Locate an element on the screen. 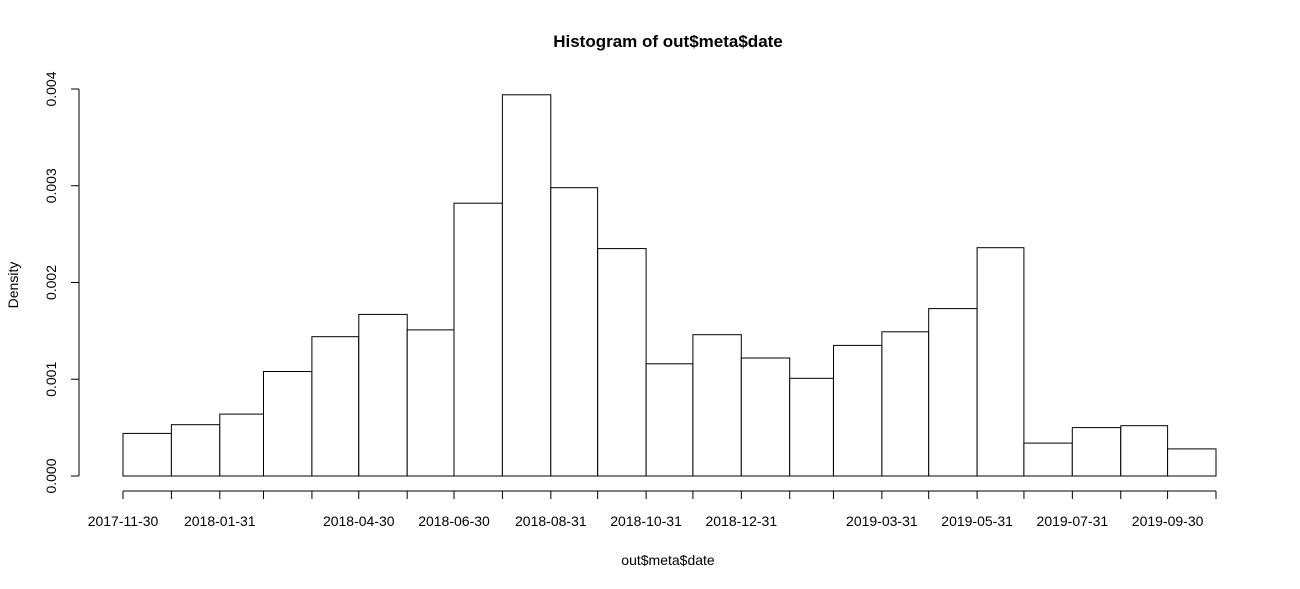 This screenshot has width=1300, height=589. y-axis-label: Density is located at coordinates (13, 285).